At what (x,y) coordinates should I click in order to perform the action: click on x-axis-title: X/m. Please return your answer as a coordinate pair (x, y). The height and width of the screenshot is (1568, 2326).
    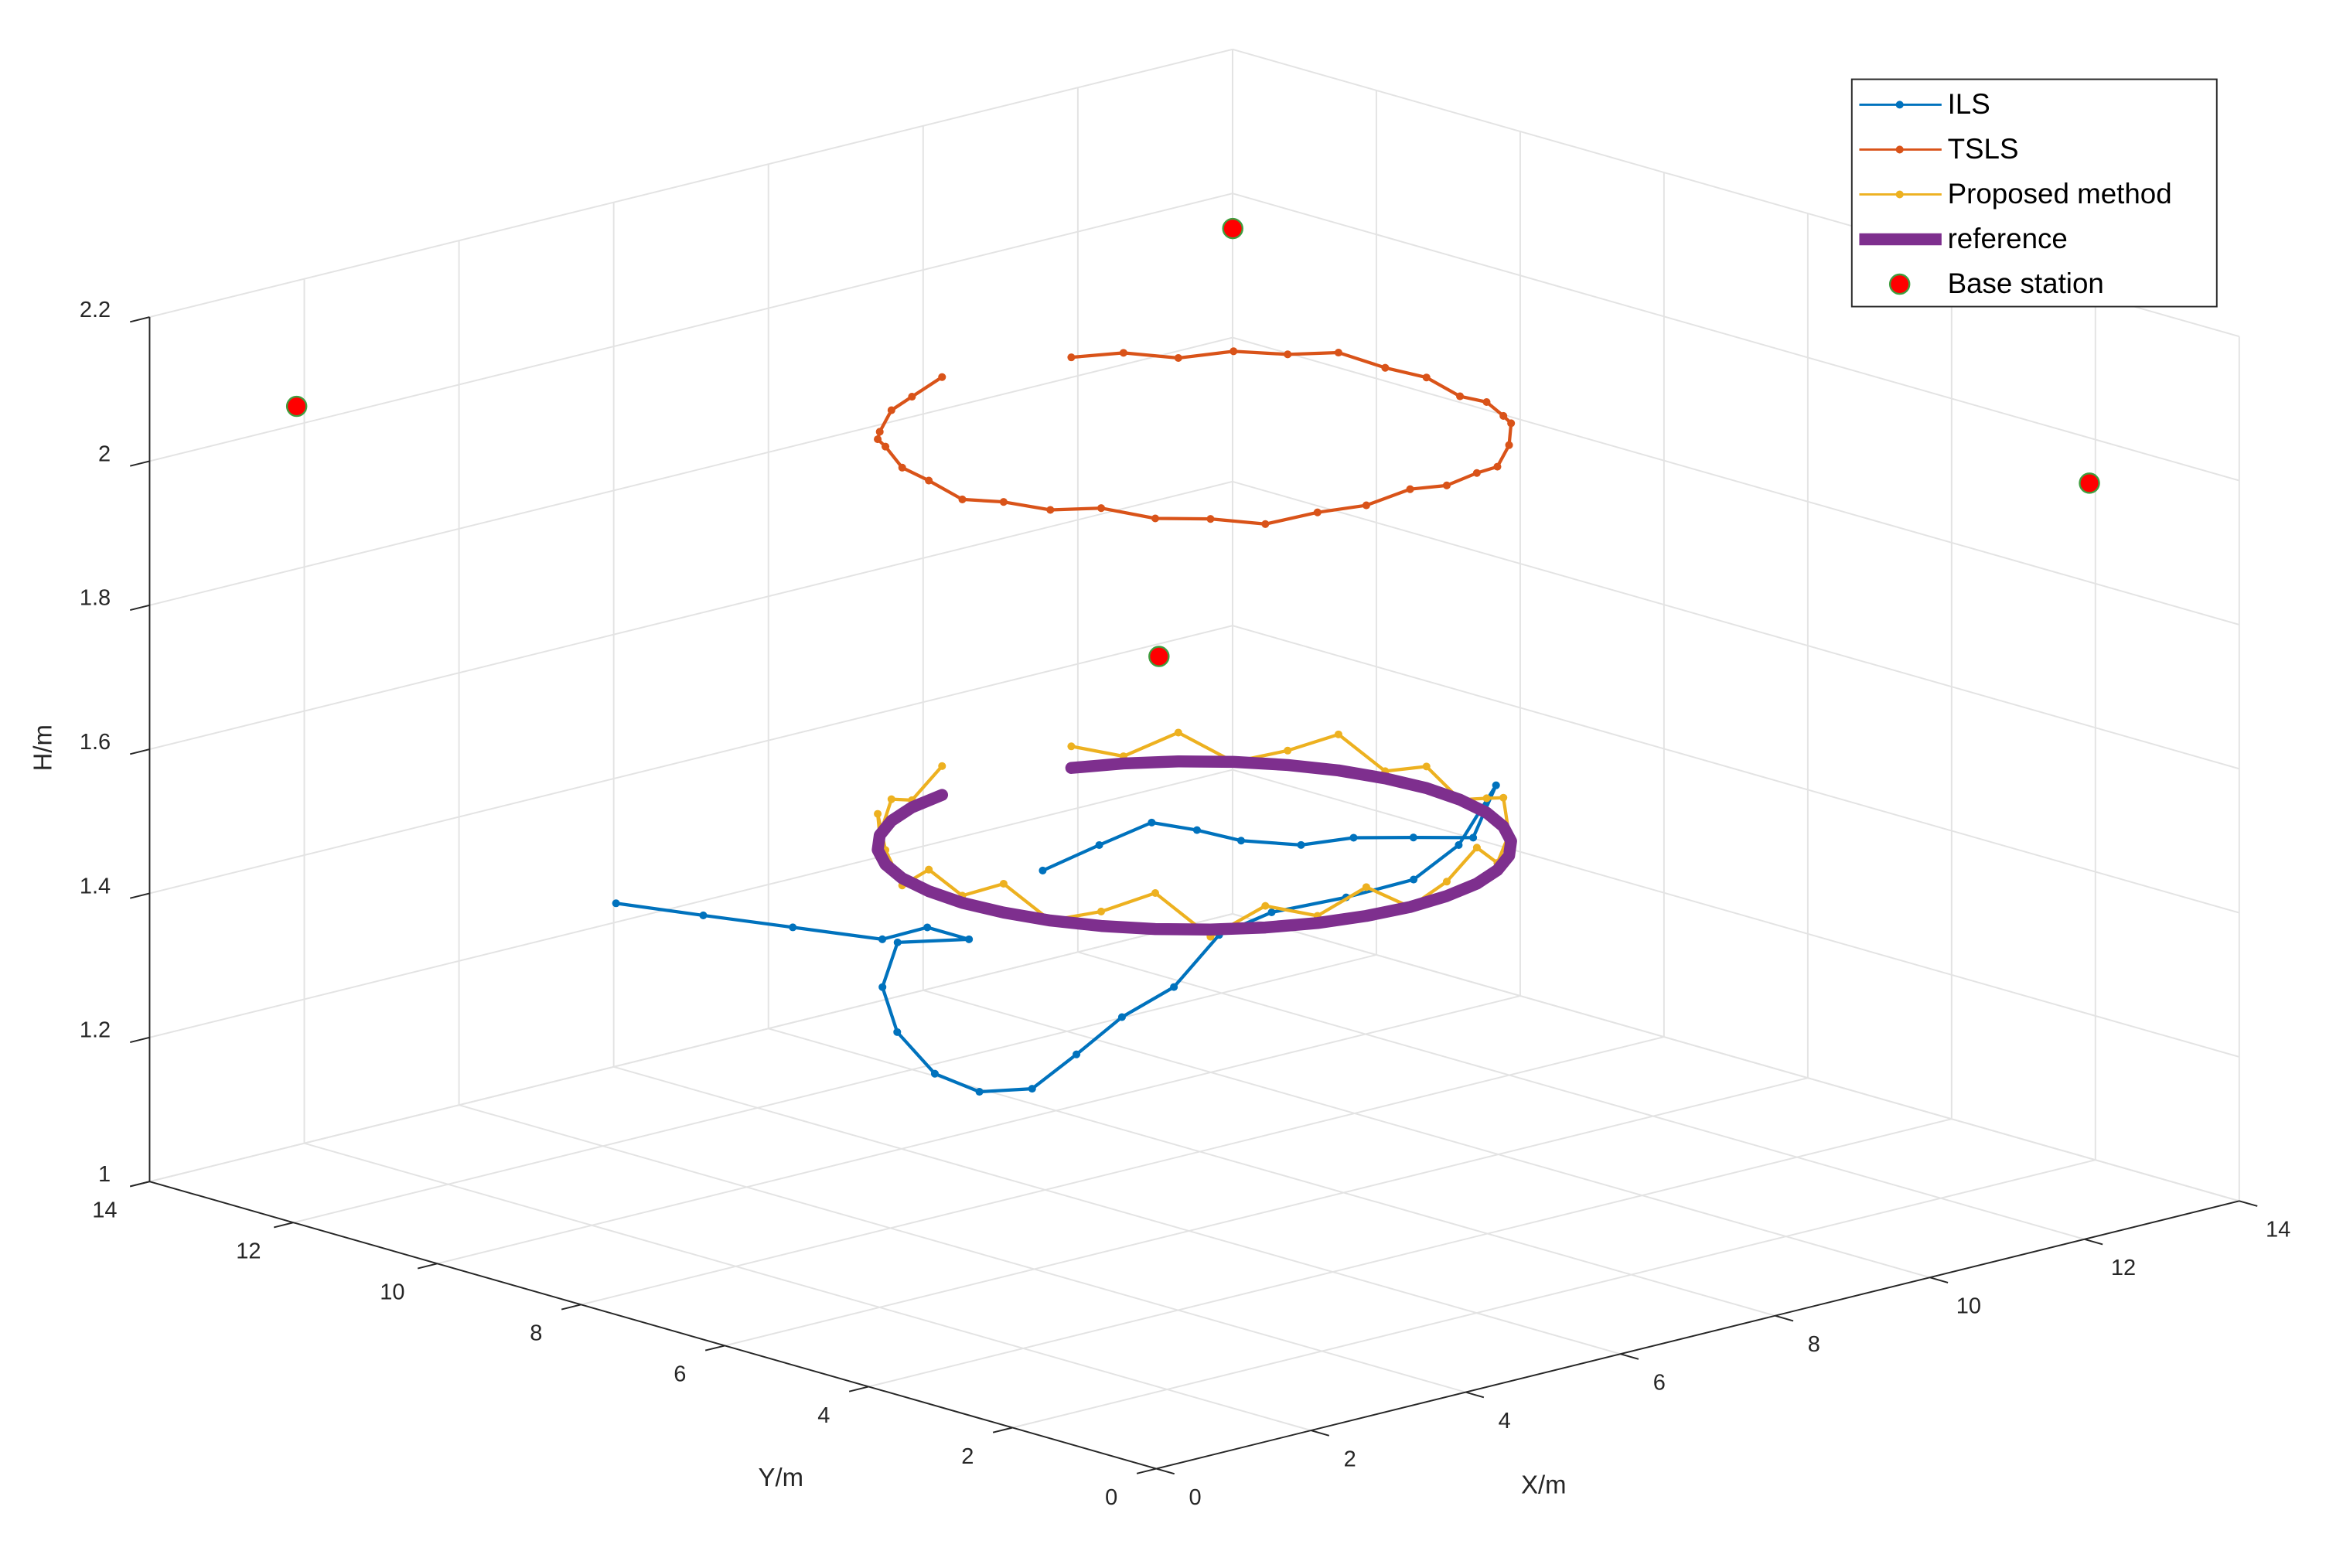
    Looking at the image, I should click on (1543, 1484).